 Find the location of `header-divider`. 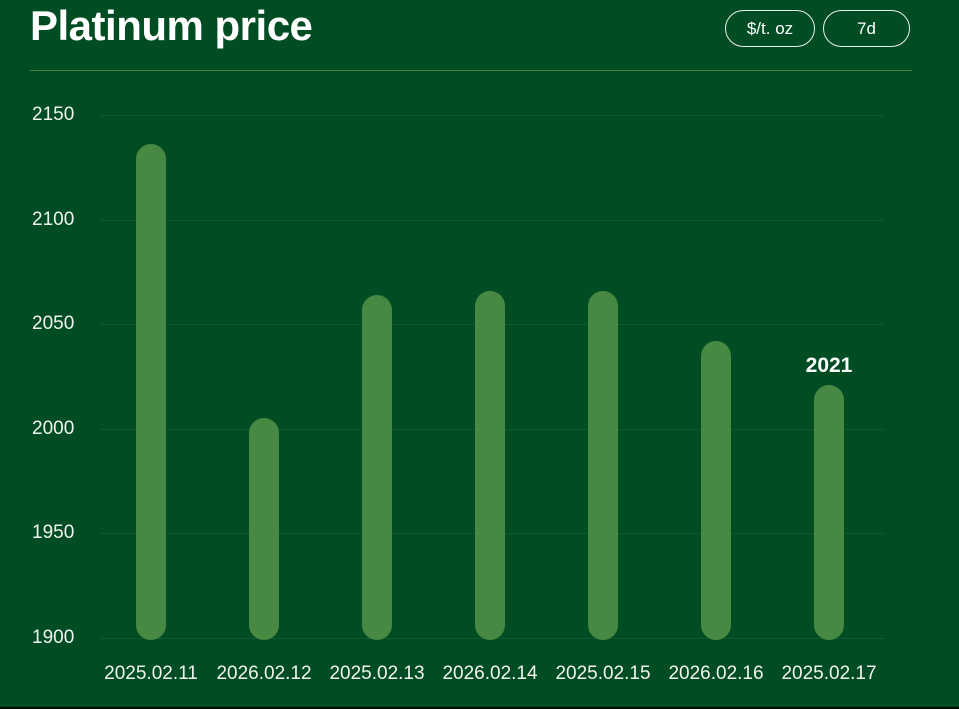

header-divider is located at coordinates (471, 70).